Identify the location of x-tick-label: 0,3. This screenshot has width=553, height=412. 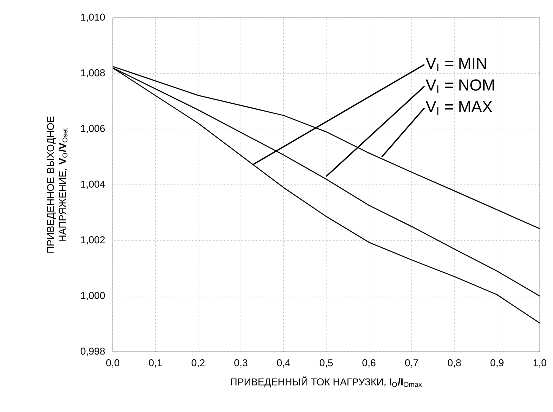
(241, 364).